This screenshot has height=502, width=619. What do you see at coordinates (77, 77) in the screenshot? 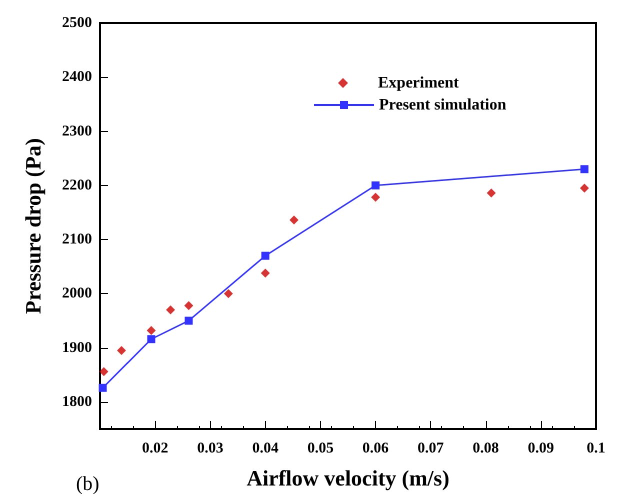
I see `y-tick-label: 2400` at bounding box center [77, 77].